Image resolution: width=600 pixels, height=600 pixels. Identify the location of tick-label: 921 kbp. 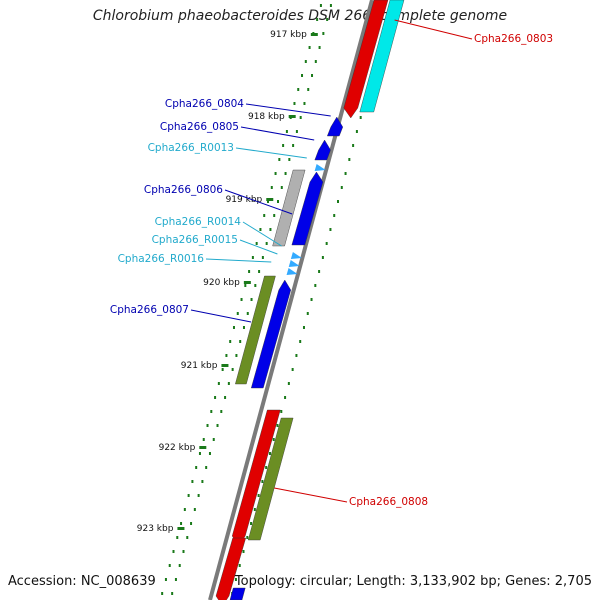
(199, 366).